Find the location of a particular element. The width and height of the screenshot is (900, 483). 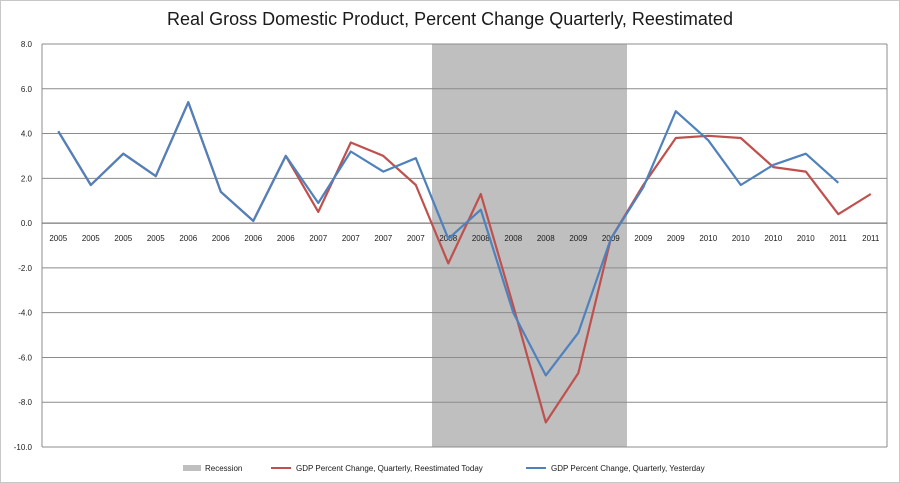

legend-swatch-yesterday is located at coordinates (536, 468).